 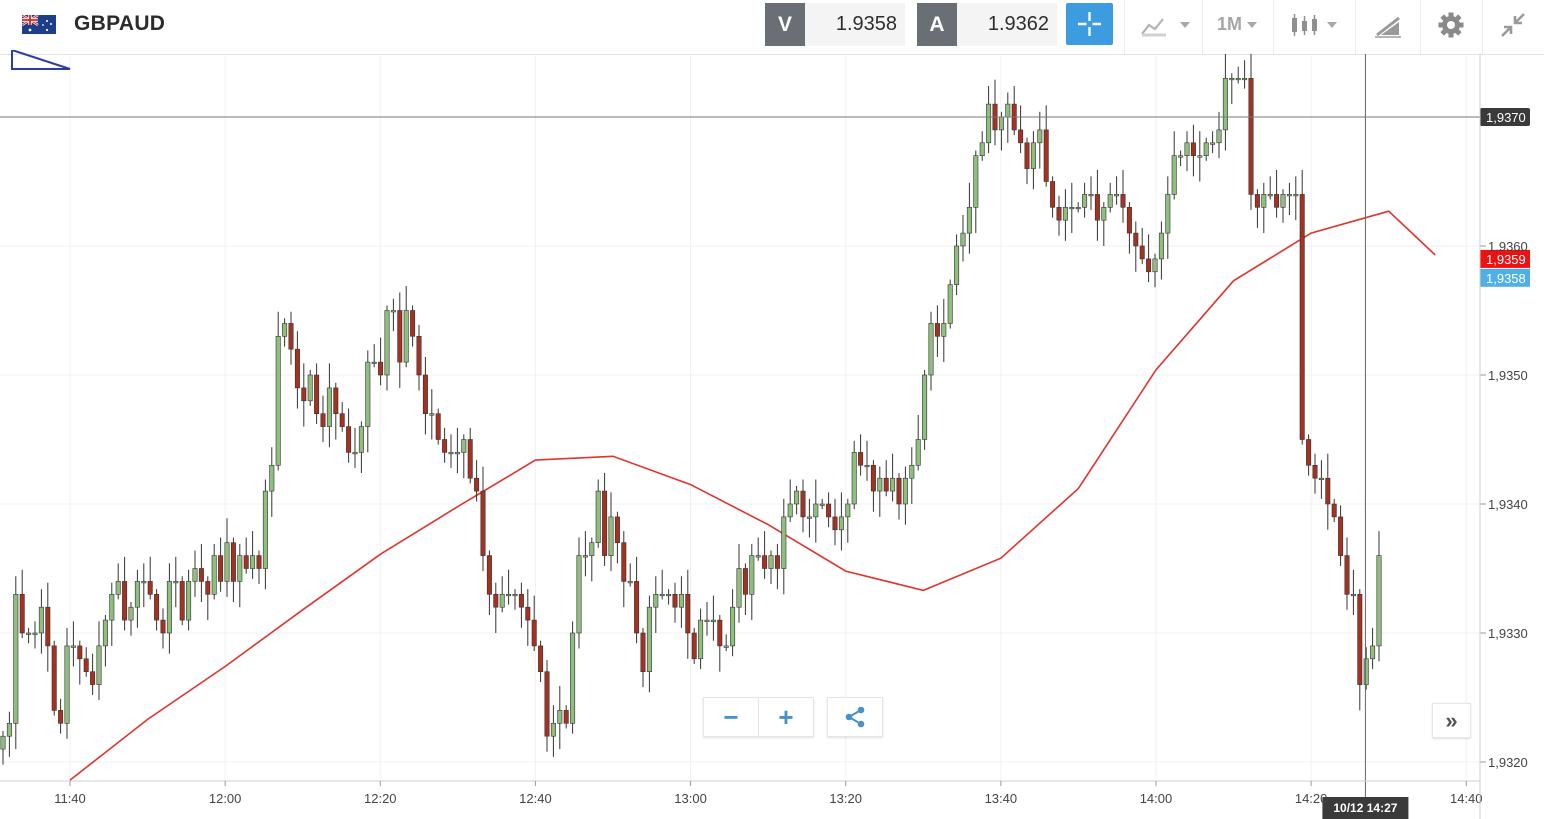 What do you see at coordinates (987, 24) in the screenshot?
I see `ask-price-box: A 1.9362` at bounding box center [987, 24].